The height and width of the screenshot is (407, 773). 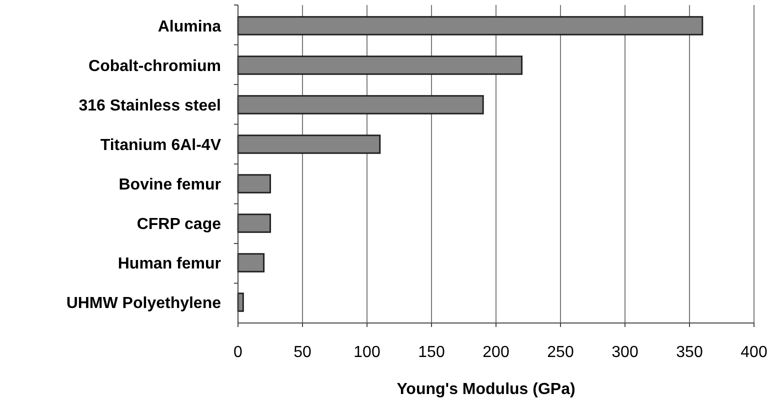 What do you see at coordinates (754, 352) in the screenshot?
I see `x-tick-label: 400` at bounding box center [754, 352].